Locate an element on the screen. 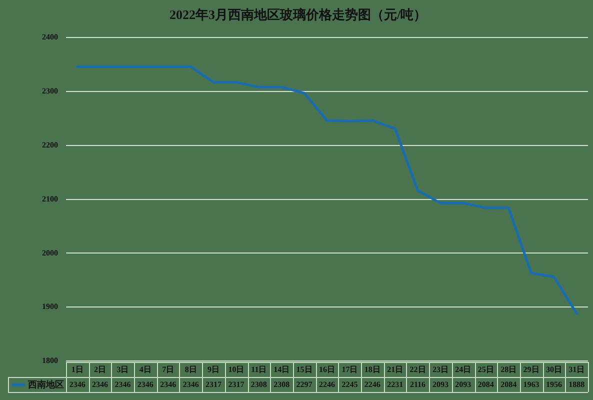 The width and height of the screenshot is (593, 400). x-tick-label: 25日 is located at coordinates (486, 369).